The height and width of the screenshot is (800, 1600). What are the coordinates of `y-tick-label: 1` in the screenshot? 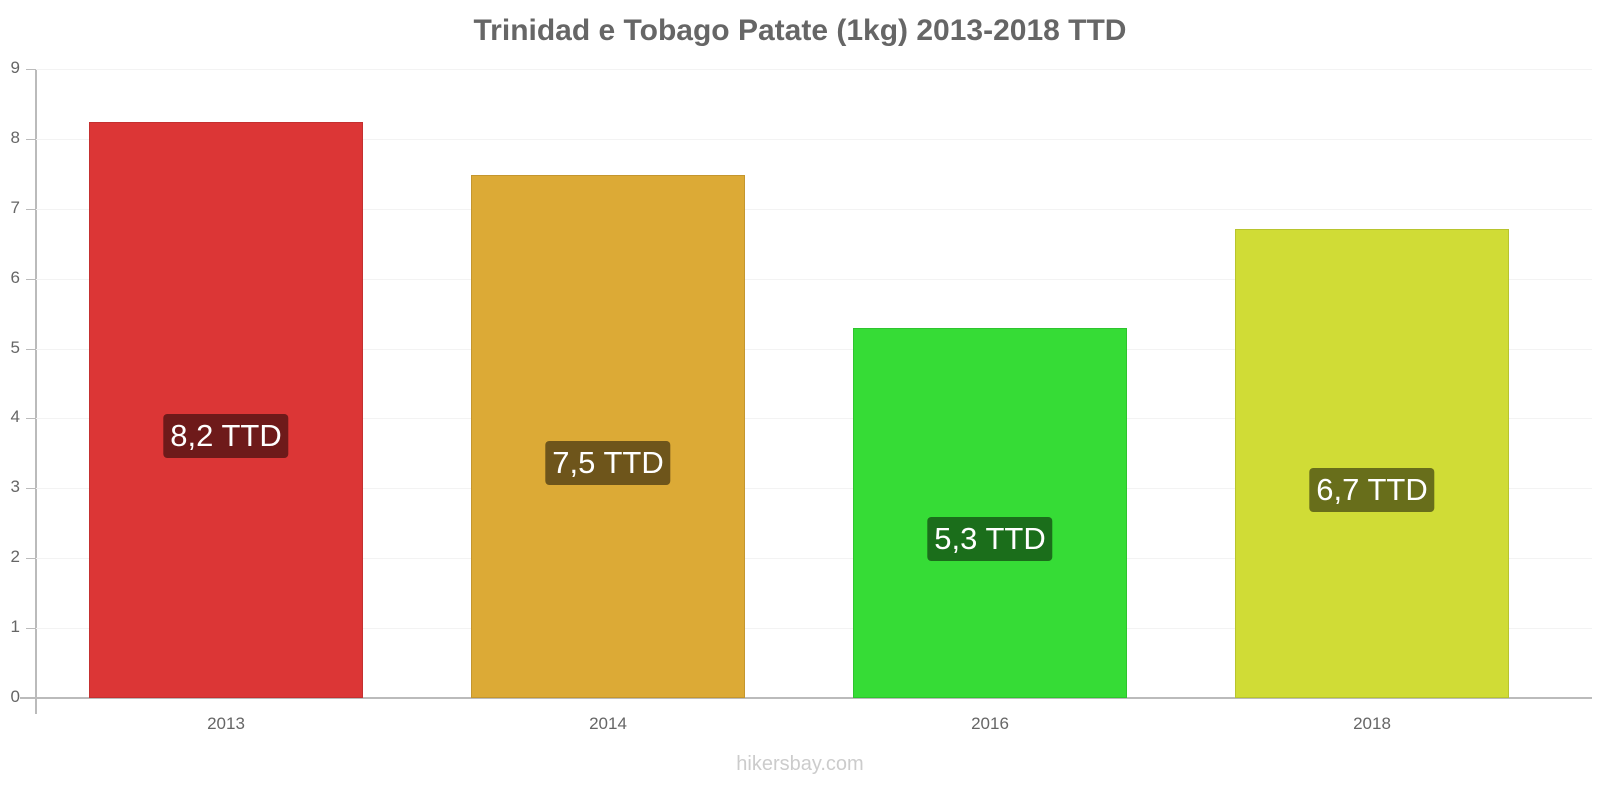 It's located at (15, 626).